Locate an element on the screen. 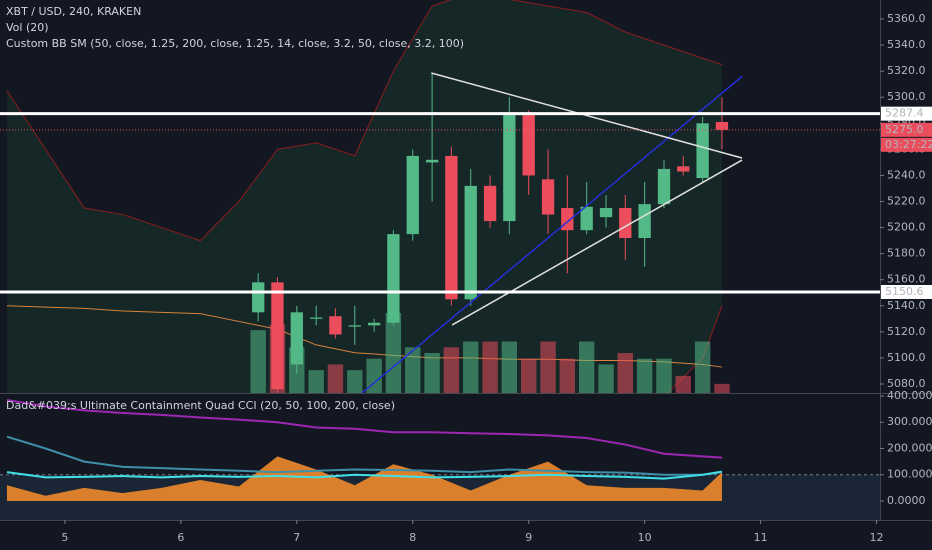 The height and width of the screenshot is (550, 932). y-tick-label: 5100.0 is located at coordinates (906, 357).